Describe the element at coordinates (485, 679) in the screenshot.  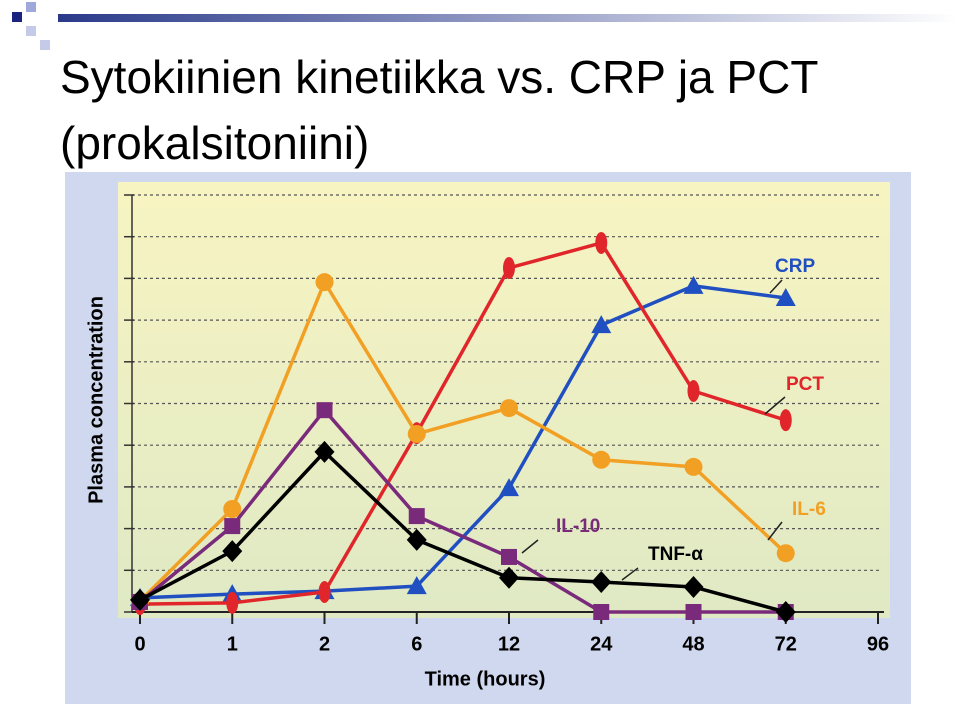
I see `x-axis-label: Time (hours)` at that location.